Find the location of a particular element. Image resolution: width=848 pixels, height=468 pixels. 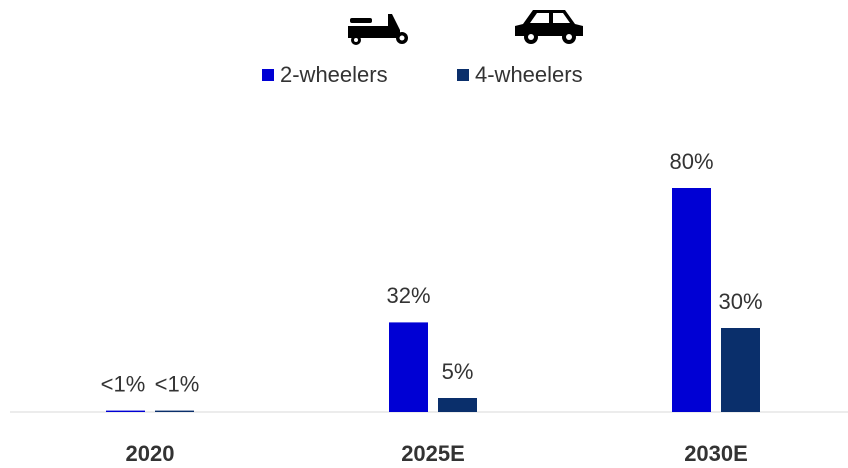

data-label: 5% is located at coordinates (458, 371).